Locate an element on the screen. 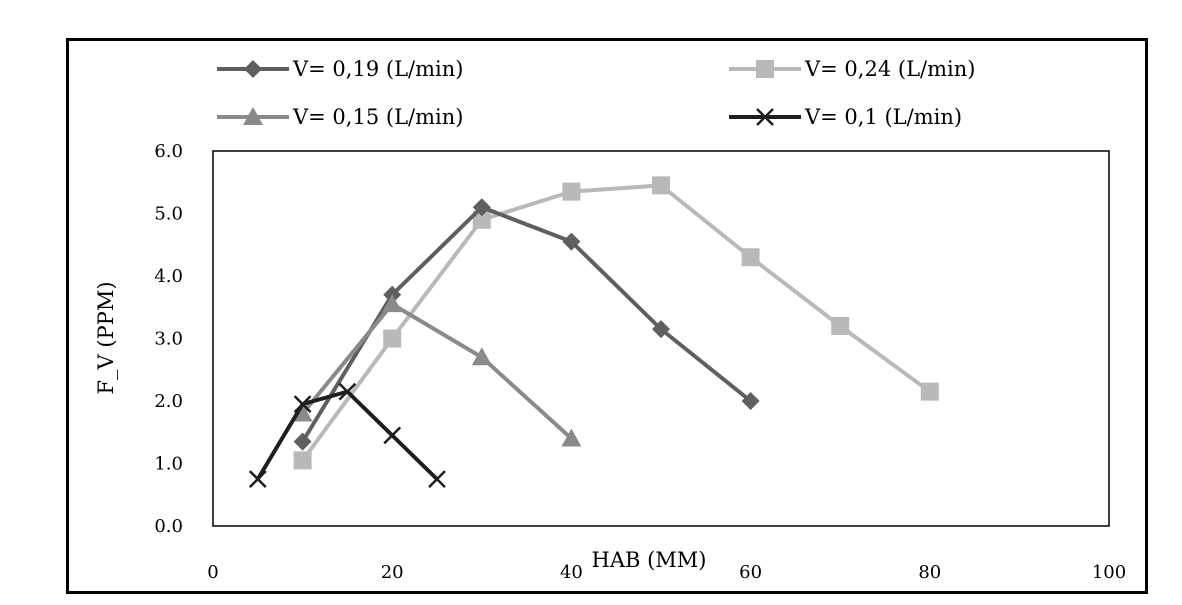 The height and width of the screenshot is (605, 1182). series-3-line is located at coordinates (437, 371).